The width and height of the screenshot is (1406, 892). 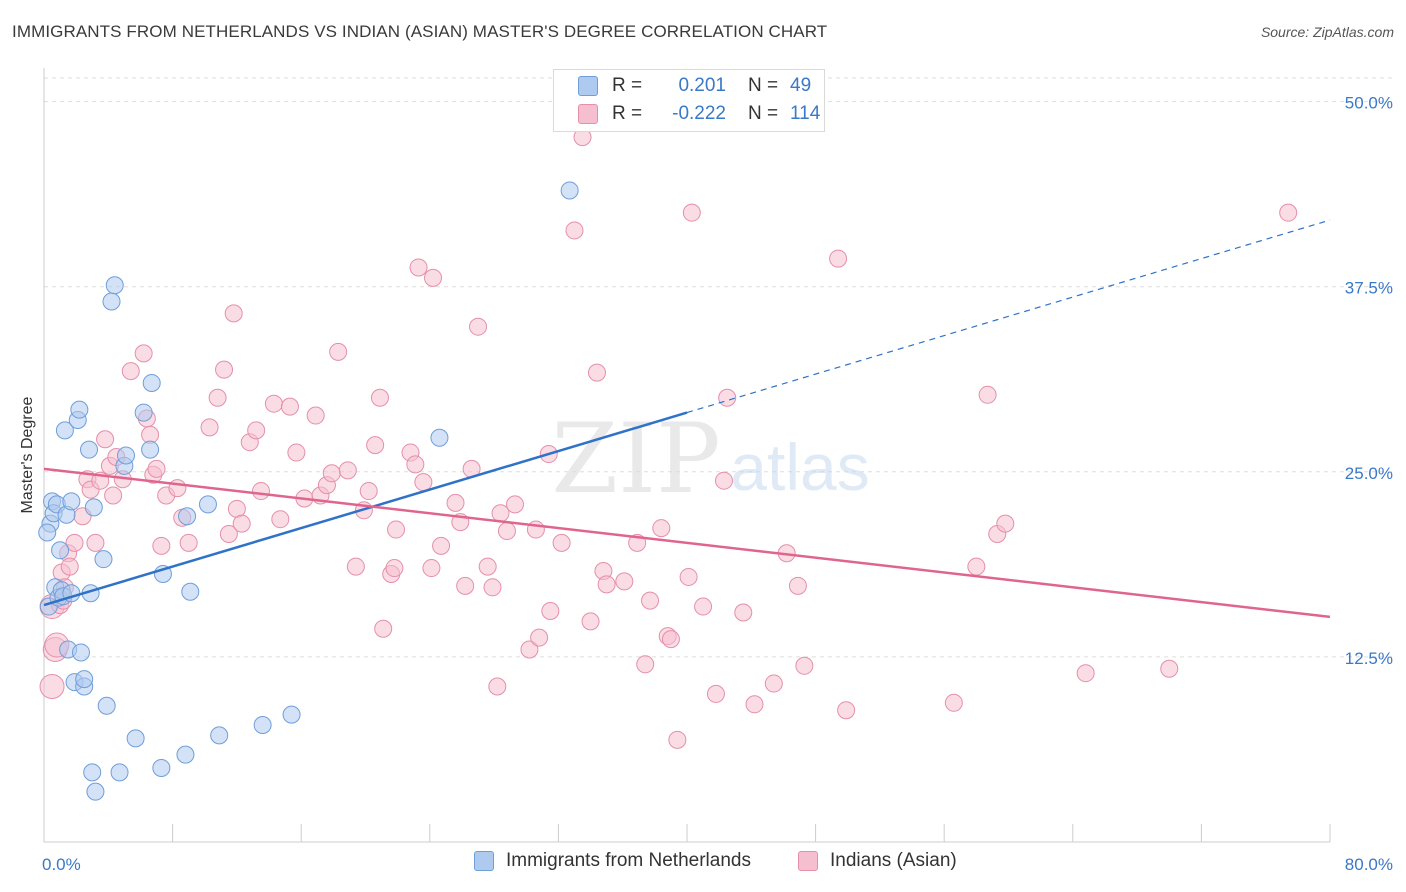 I want to click on y-axis-label: Master's Degree, so click(x=27, y=455).